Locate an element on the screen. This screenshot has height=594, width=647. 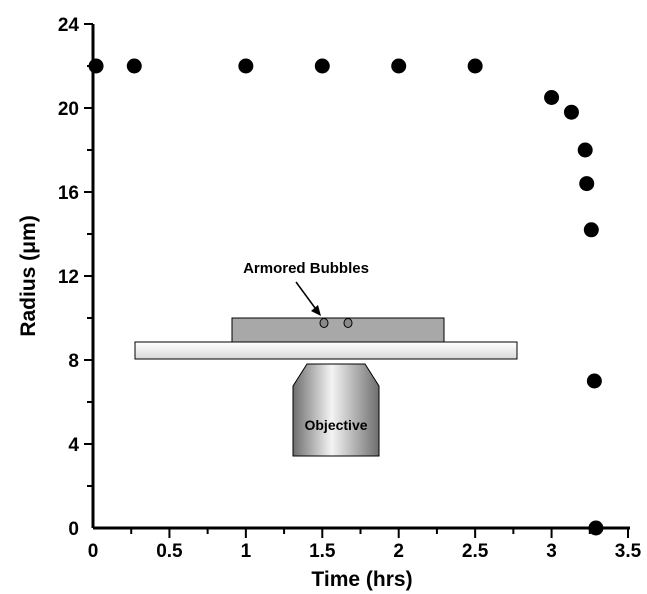
x-tick-label: 1.5 is located at coordinates (322, 551).